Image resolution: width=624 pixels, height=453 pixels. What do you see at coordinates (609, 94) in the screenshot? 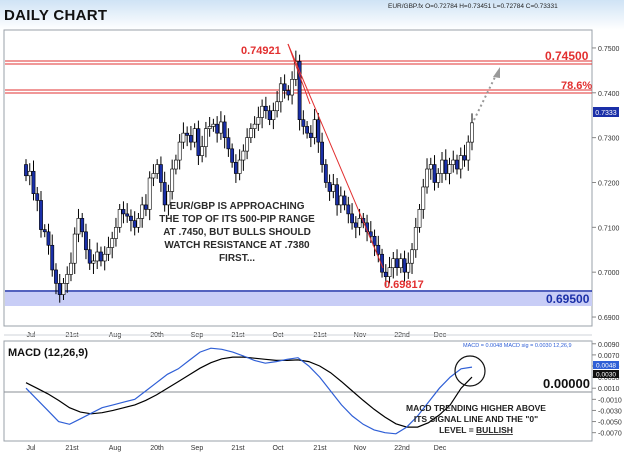
I see `price-y-tick-label: 0.7400` at bounding box center [609, 94].